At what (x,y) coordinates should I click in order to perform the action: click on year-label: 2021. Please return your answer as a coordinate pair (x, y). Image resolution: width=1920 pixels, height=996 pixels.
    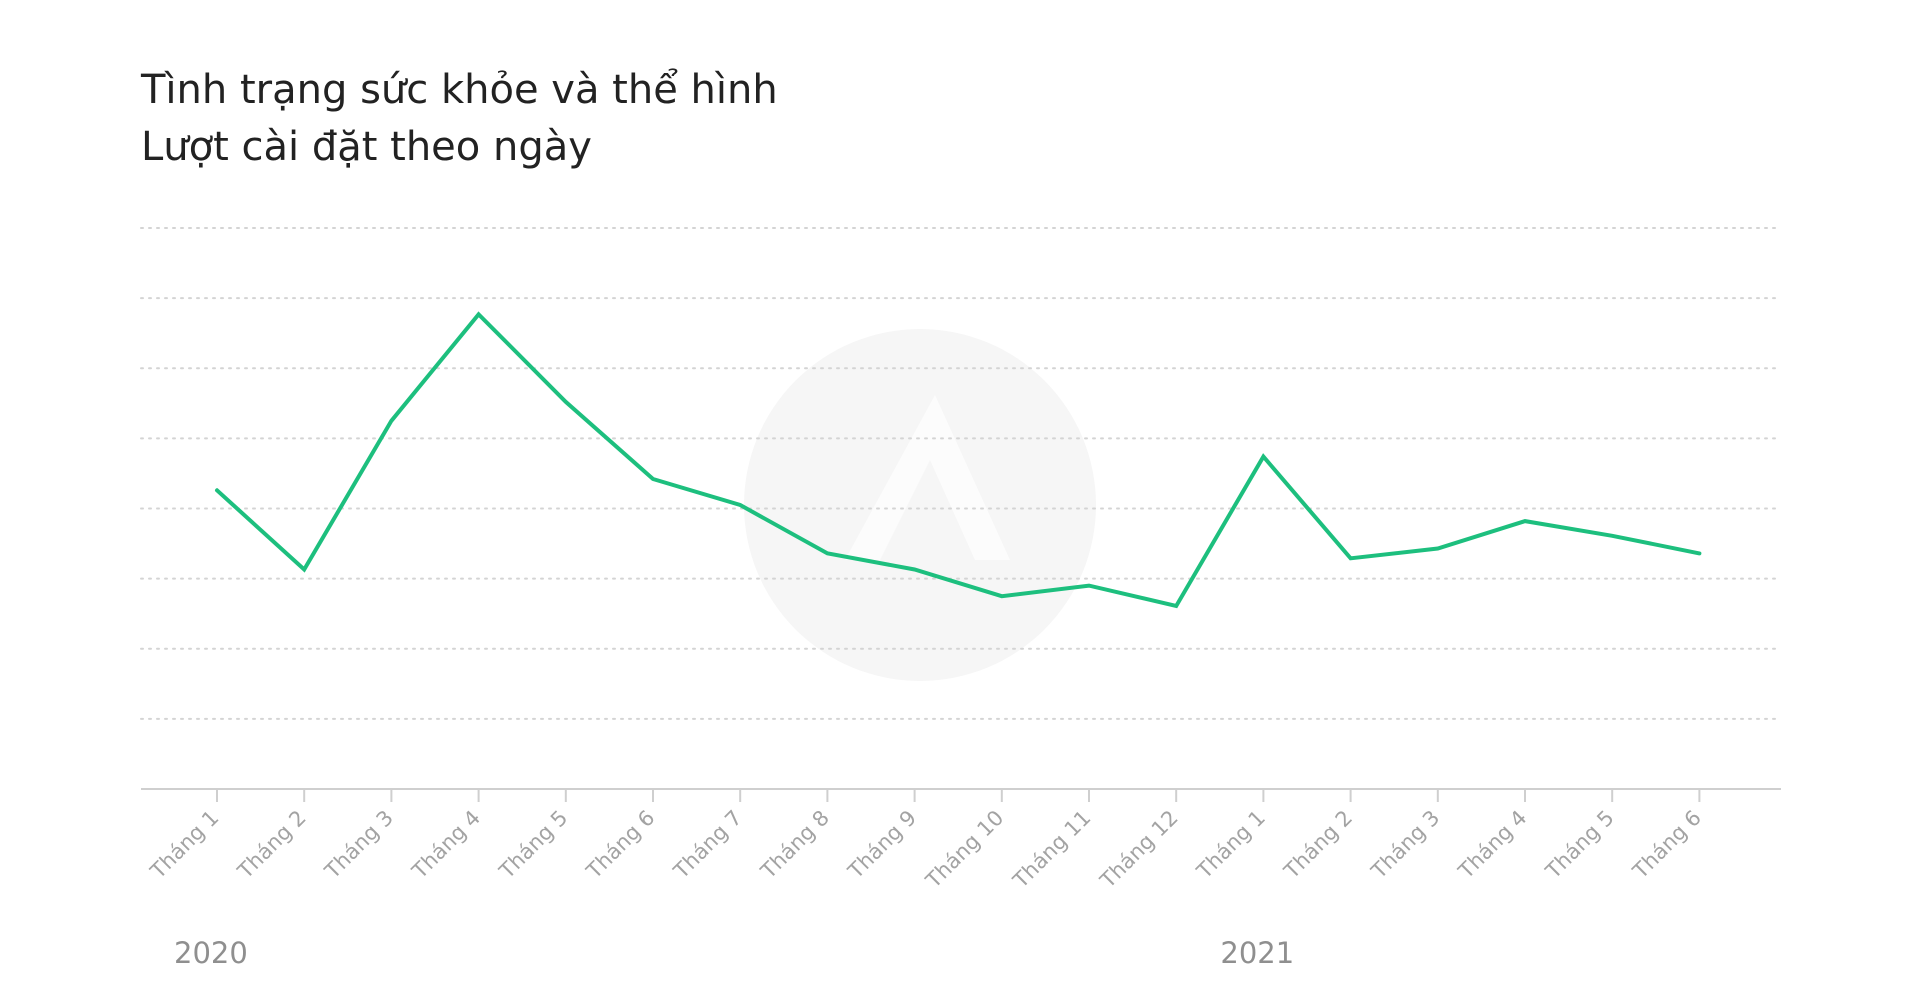
    Looking at the image, I should click on (1257, 953).